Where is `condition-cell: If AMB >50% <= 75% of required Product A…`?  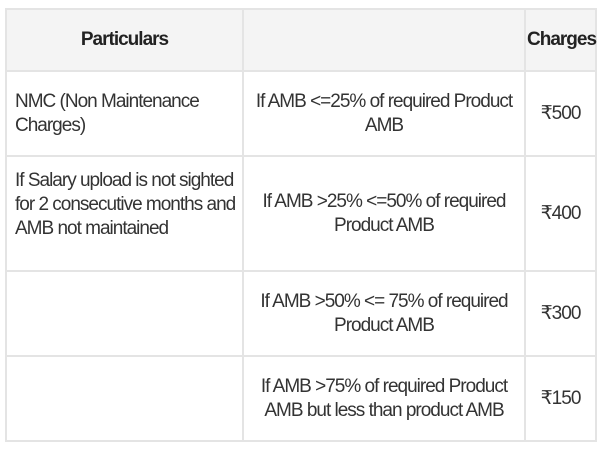
condition-cell: If AMB >50% <= 75% of required Product A… is located at coordinates (384, 313).